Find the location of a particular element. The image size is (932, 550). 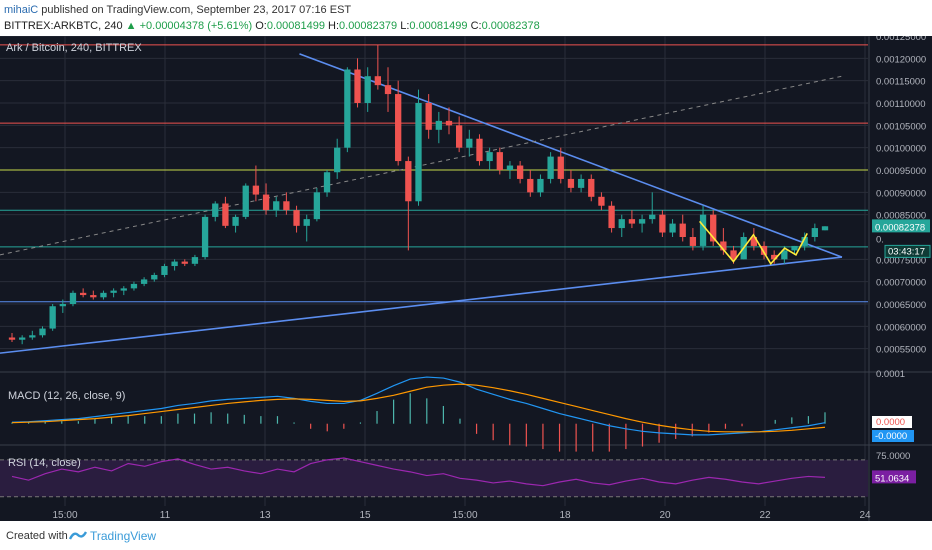

change-value: ▲ +0.00004378 (+5.61%) is located at coordinates (189, 26).